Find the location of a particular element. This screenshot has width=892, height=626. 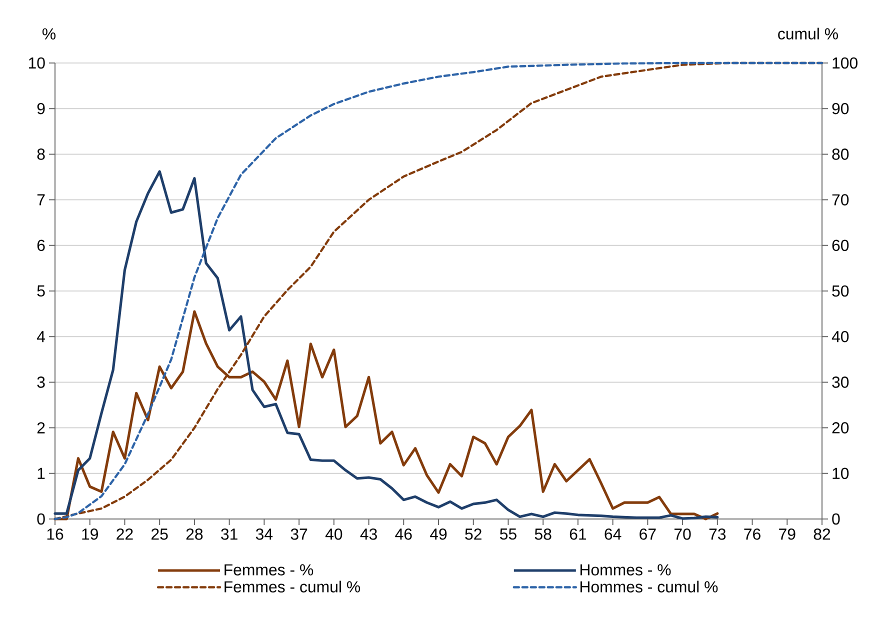

x-tick-label: 70 is located at coordinates (682, 534).